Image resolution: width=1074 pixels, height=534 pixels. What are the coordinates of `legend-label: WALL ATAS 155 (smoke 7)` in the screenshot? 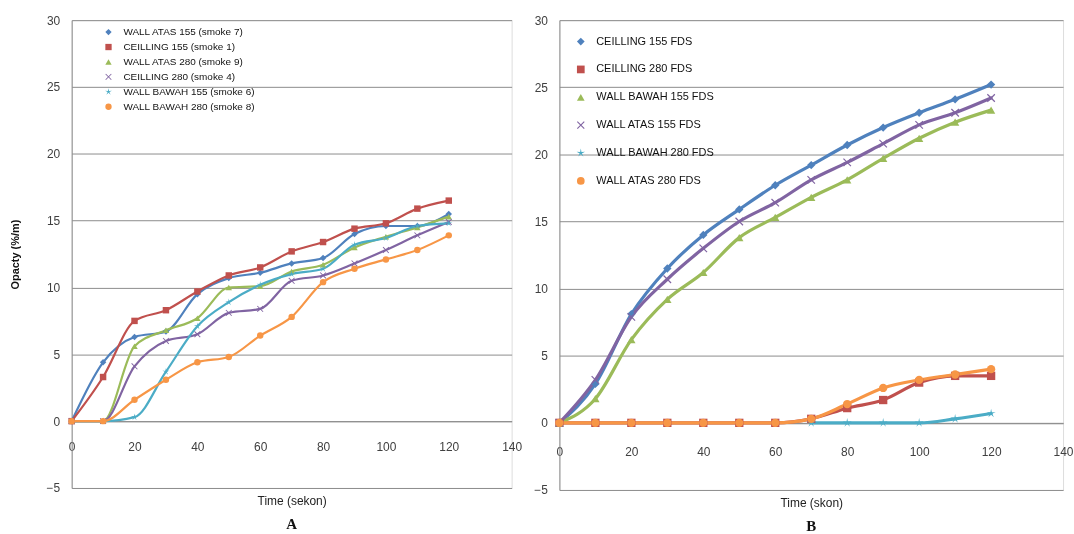 It's located at (183, 32).